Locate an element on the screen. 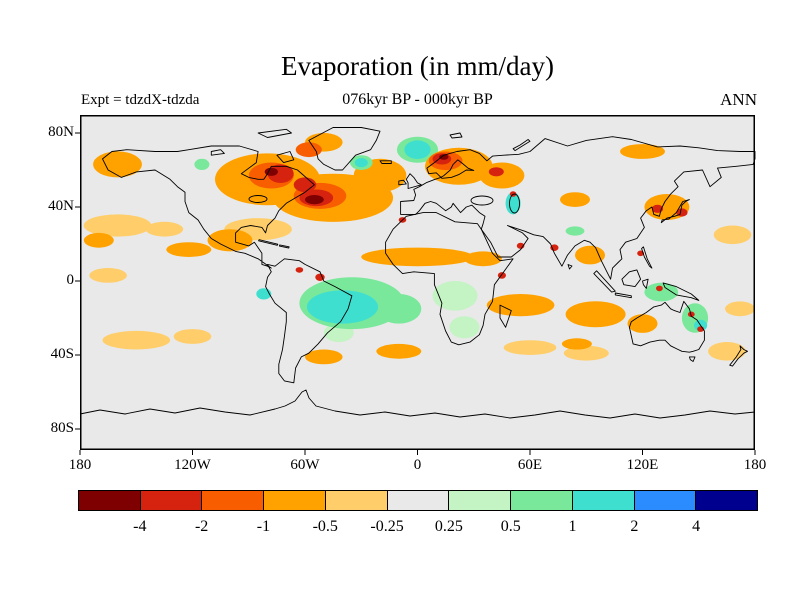 The width and height of the screenshot is (800, 600). coastline-ellesmere is located at coordinates (274, 133).